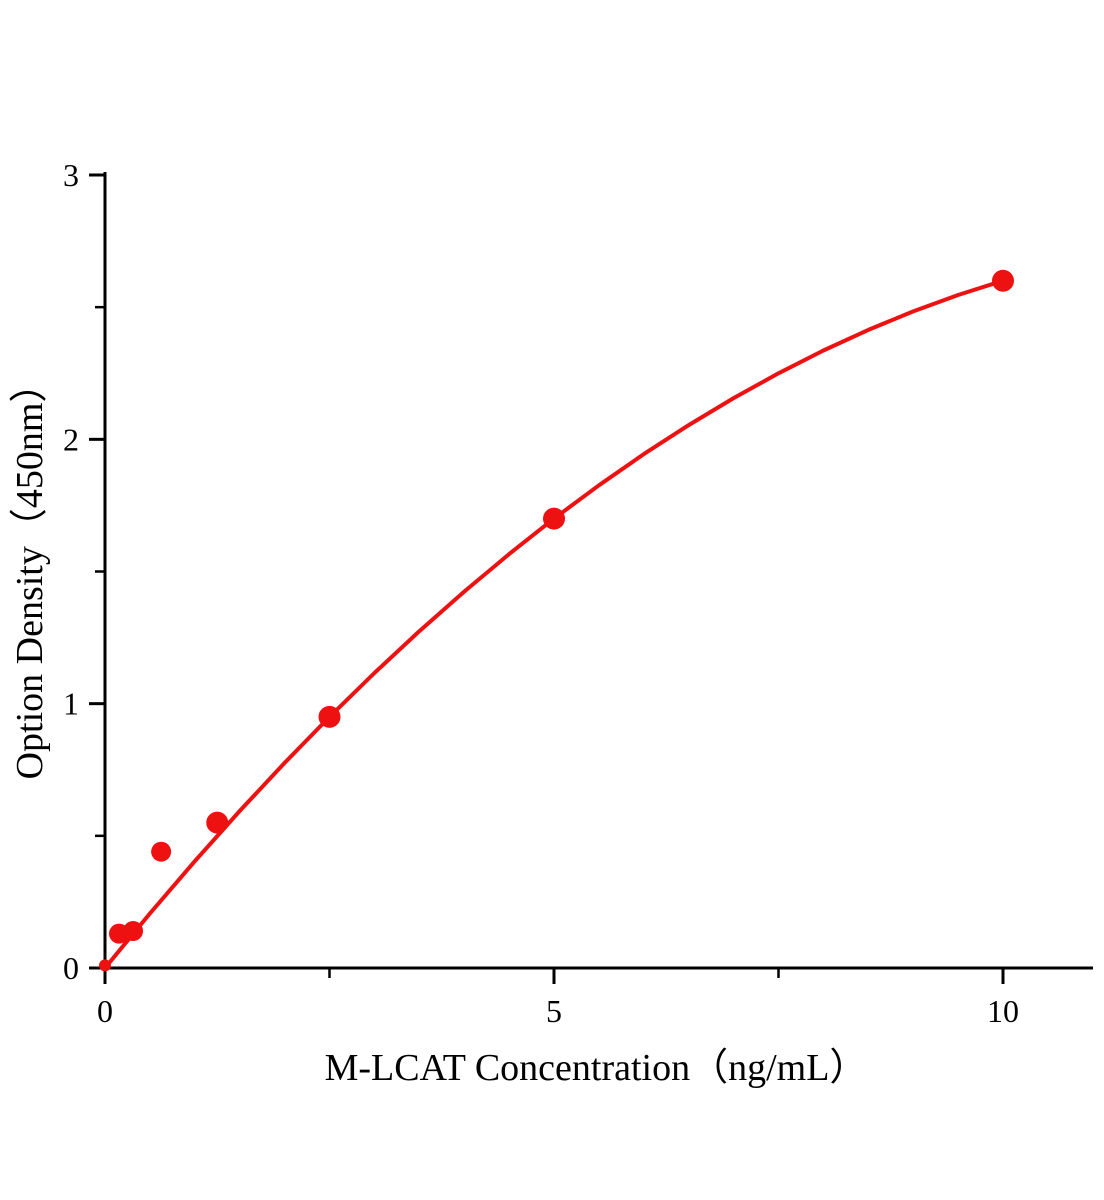 The width and height of the screenshot is (1104, 1200). What do you see at coordinates (596, 1068) in the screenshot?
I see `x-axis-title: M-LCAT Concentration（ng/mL）` at bounding box center [596, 1068].